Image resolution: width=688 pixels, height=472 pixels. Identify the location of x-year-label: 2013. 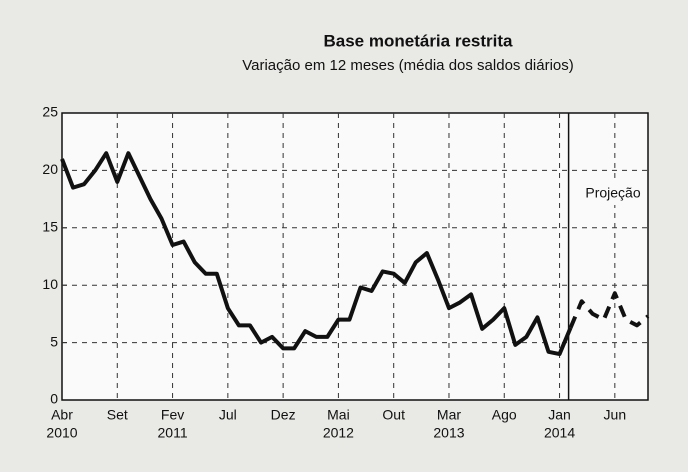
(448, 433).